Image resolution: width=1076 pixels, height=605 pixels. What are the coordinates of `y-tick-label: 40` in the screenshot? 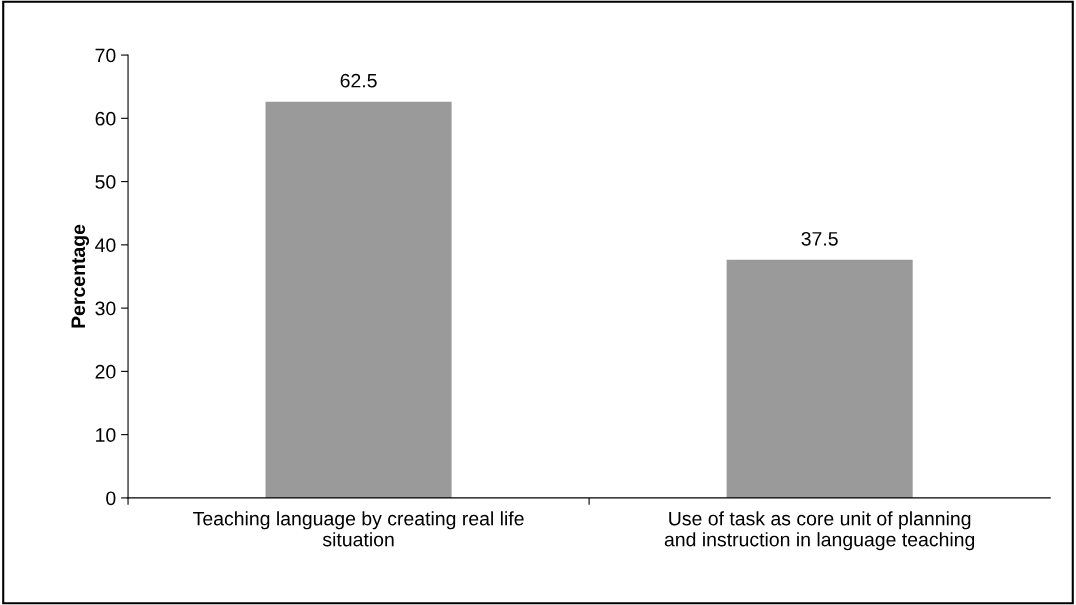 It's located at (105, 245).